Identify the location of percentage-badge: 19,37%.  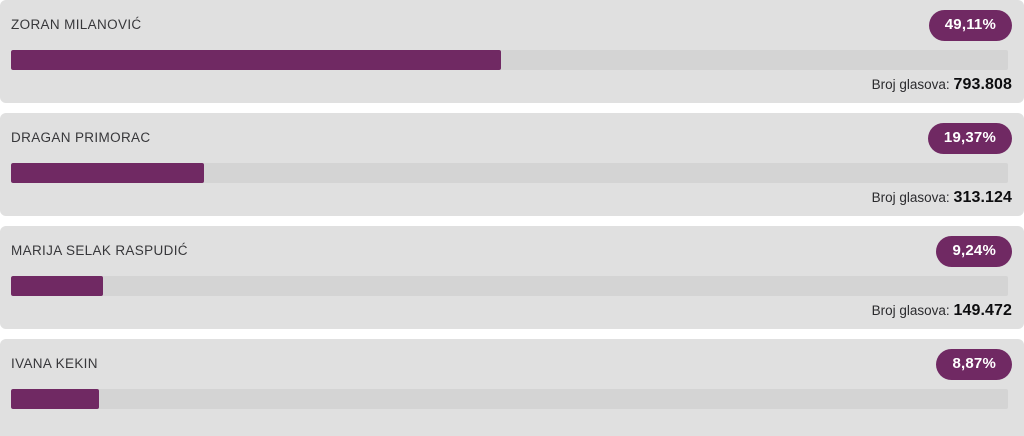
(969, 138).